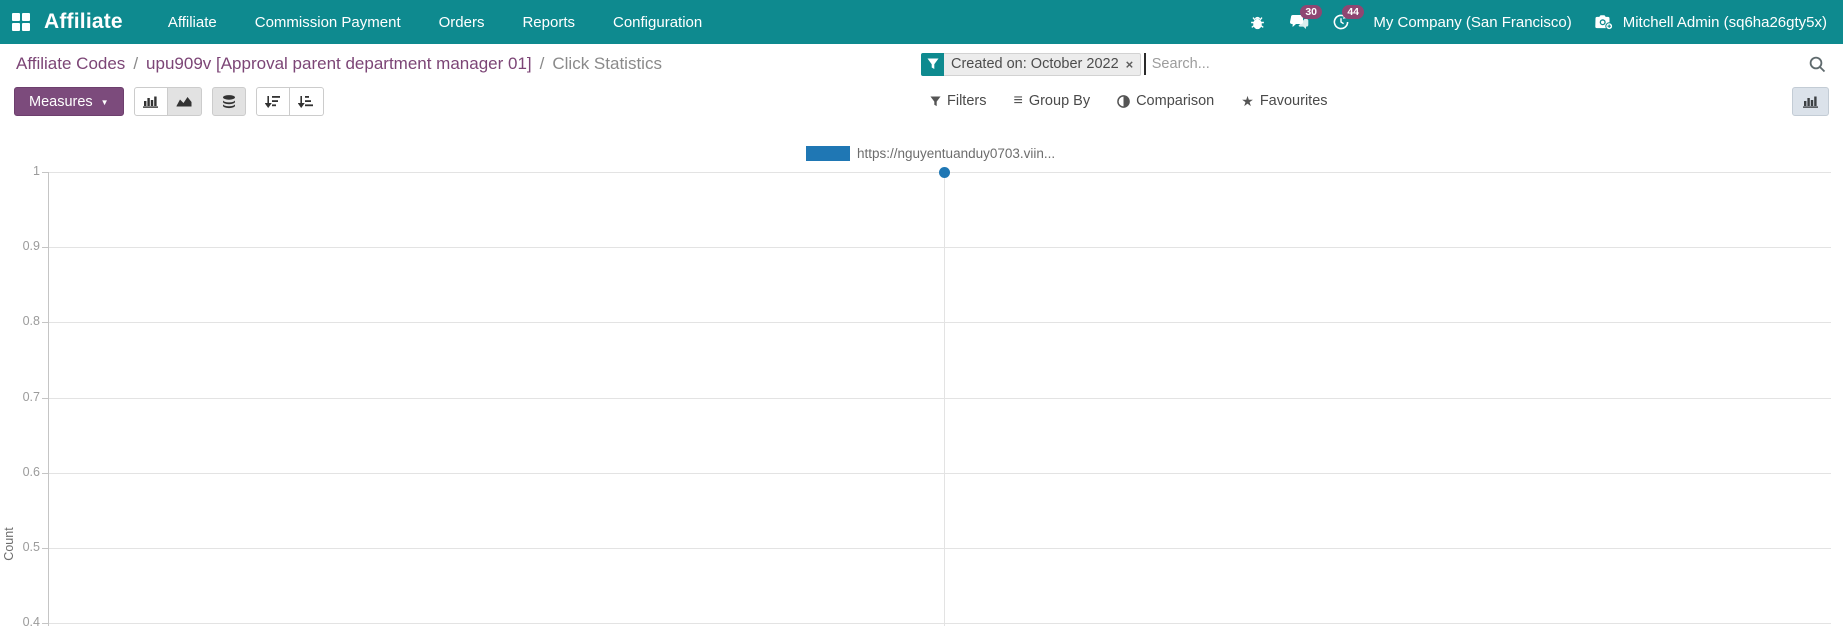  Describe the element at coordinates (1472, 22) in the screenshot. I see `company-switcher: My Company (San Francisco)` at that location.